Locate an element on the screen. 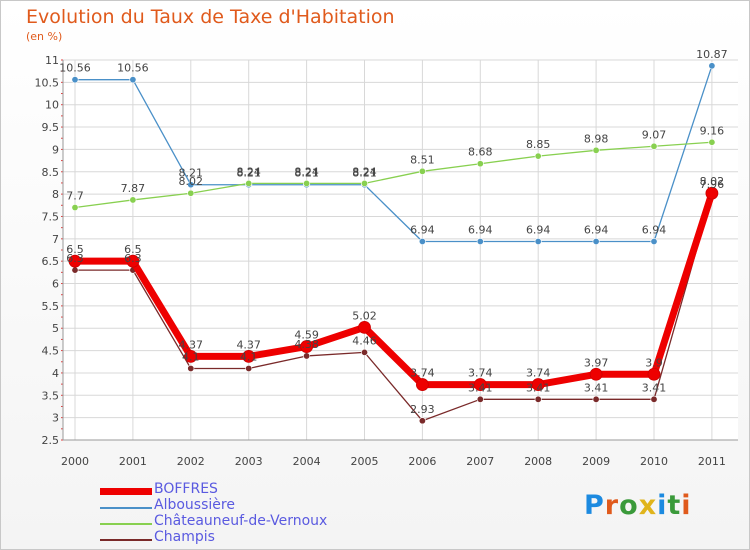 Image resolution: width=750 pixels, height=550 pixels. y-tick-label: 2.5 is located at coordinates (51, 440).